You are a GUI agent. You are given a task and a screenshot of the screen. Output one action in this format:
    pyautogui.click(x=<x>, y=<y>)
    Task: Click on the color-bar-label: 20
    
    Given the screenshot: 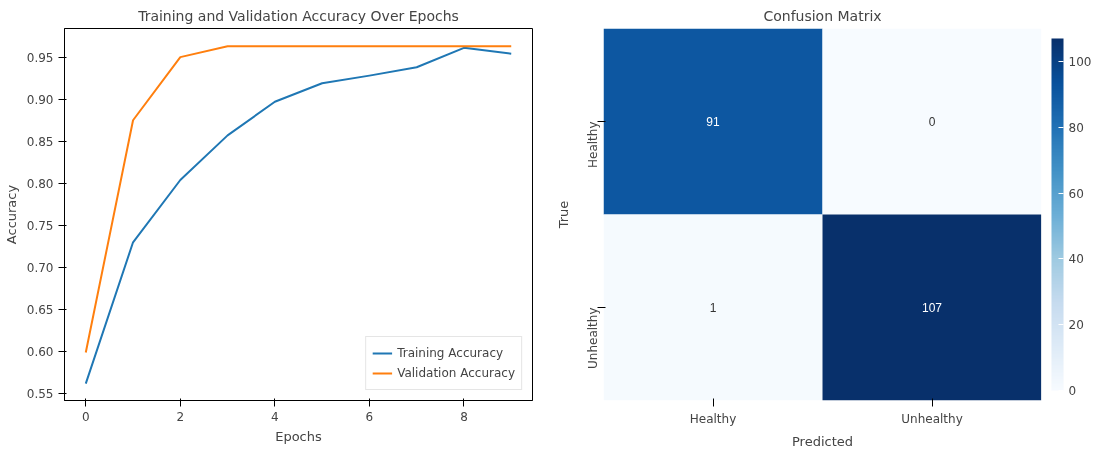 What is the action you would take?
    pyautogui.click(x=1076, y=325)
    